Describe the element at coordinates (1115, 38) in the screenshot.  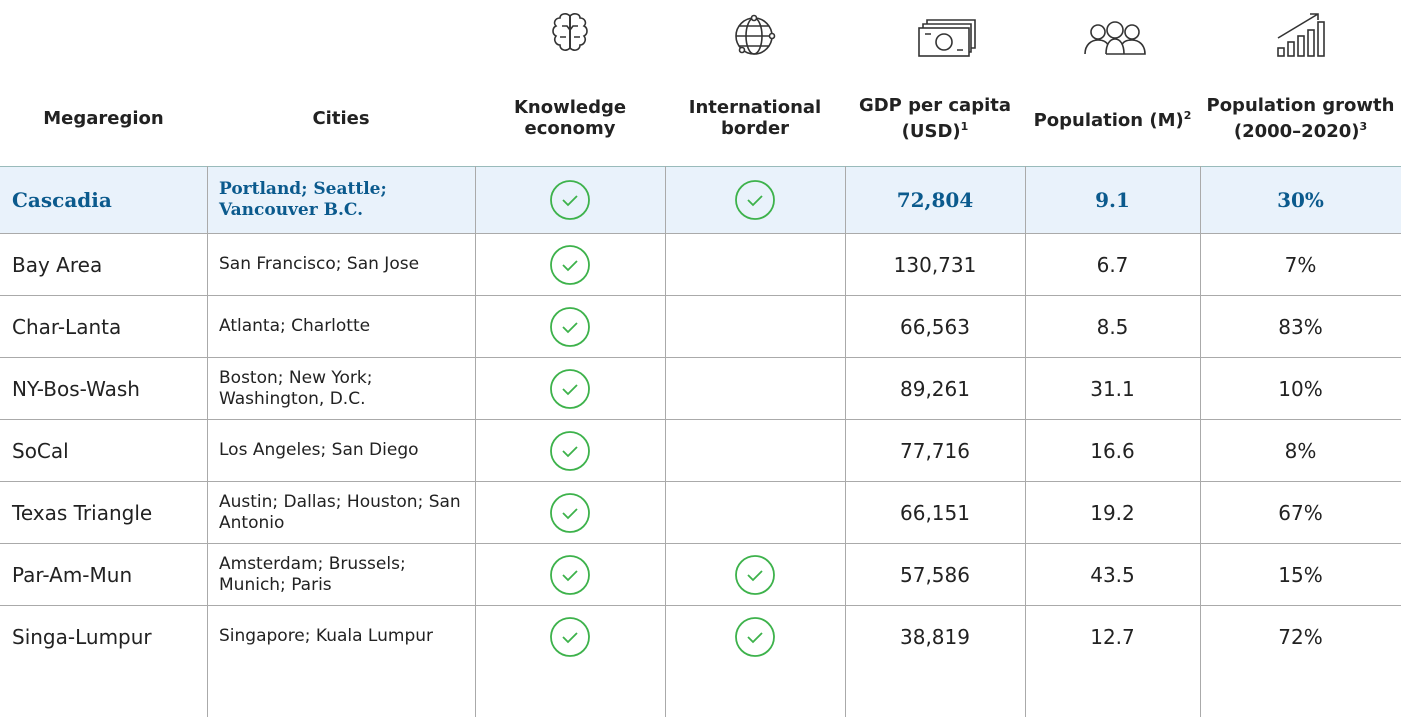
I see `people-icon` at that location.